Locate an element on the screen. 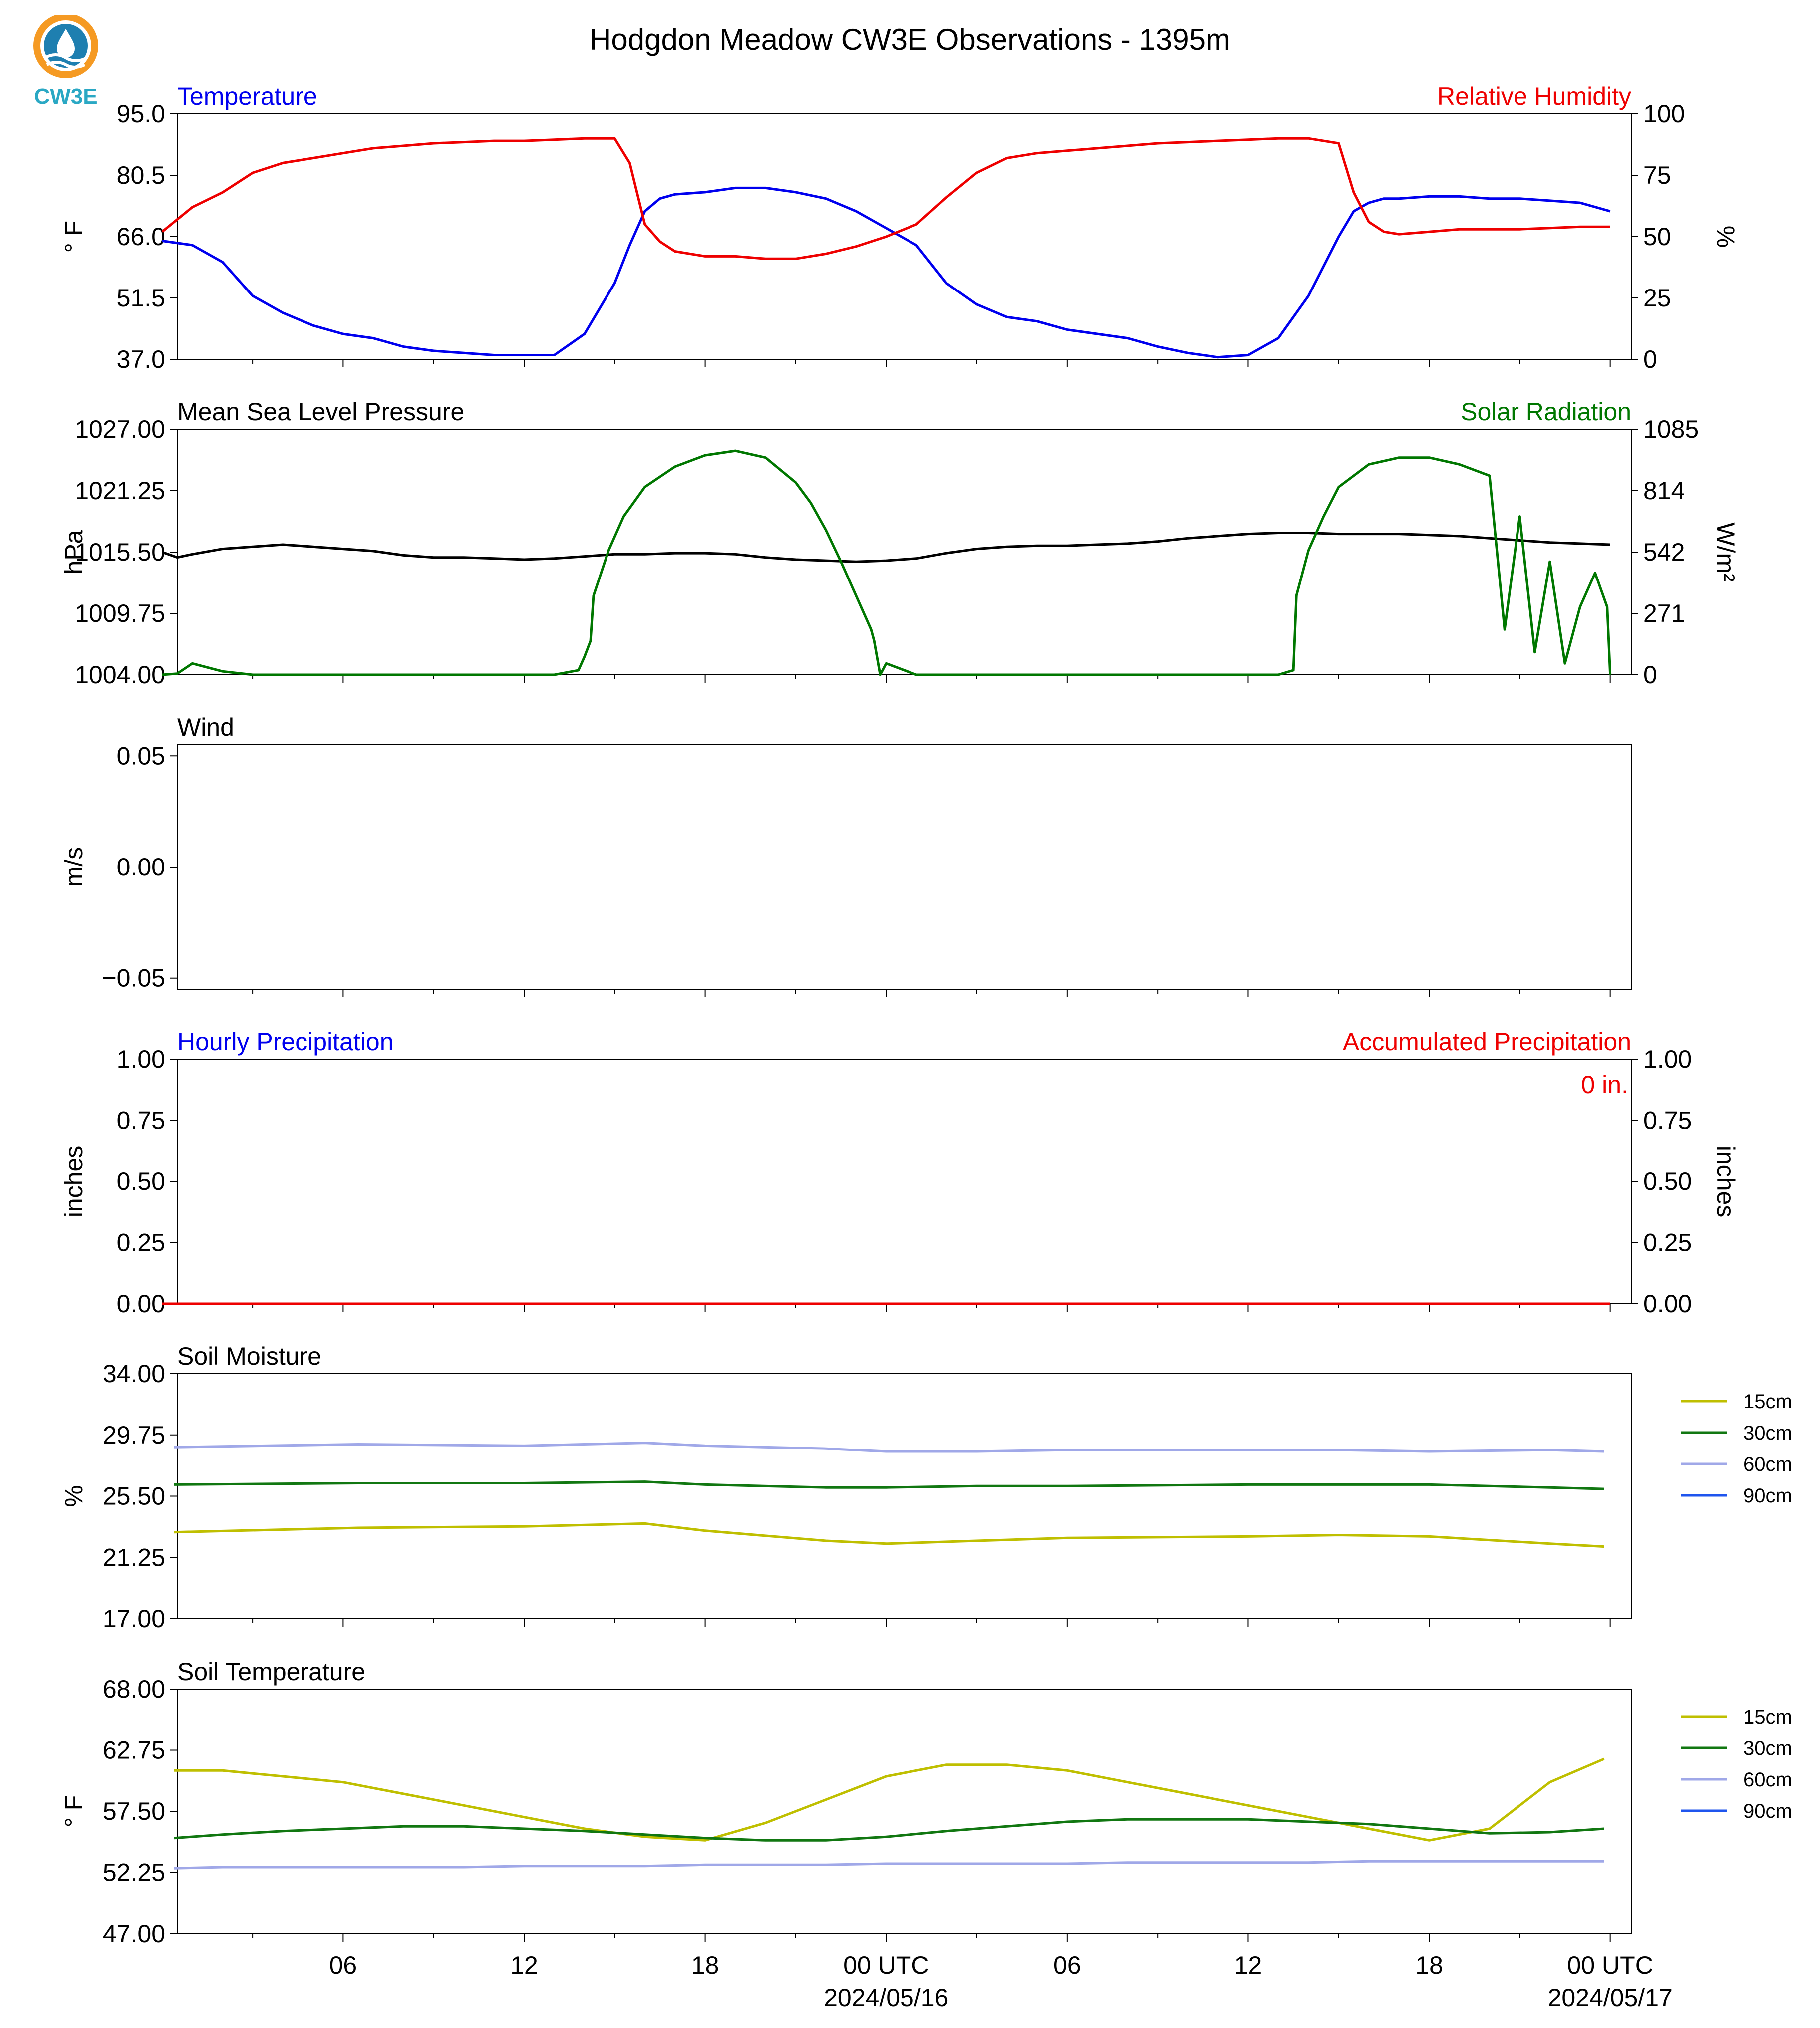 The width and height of the screenshot is (1820, 2028). panel3-frame is located at coordinates (904, 867).